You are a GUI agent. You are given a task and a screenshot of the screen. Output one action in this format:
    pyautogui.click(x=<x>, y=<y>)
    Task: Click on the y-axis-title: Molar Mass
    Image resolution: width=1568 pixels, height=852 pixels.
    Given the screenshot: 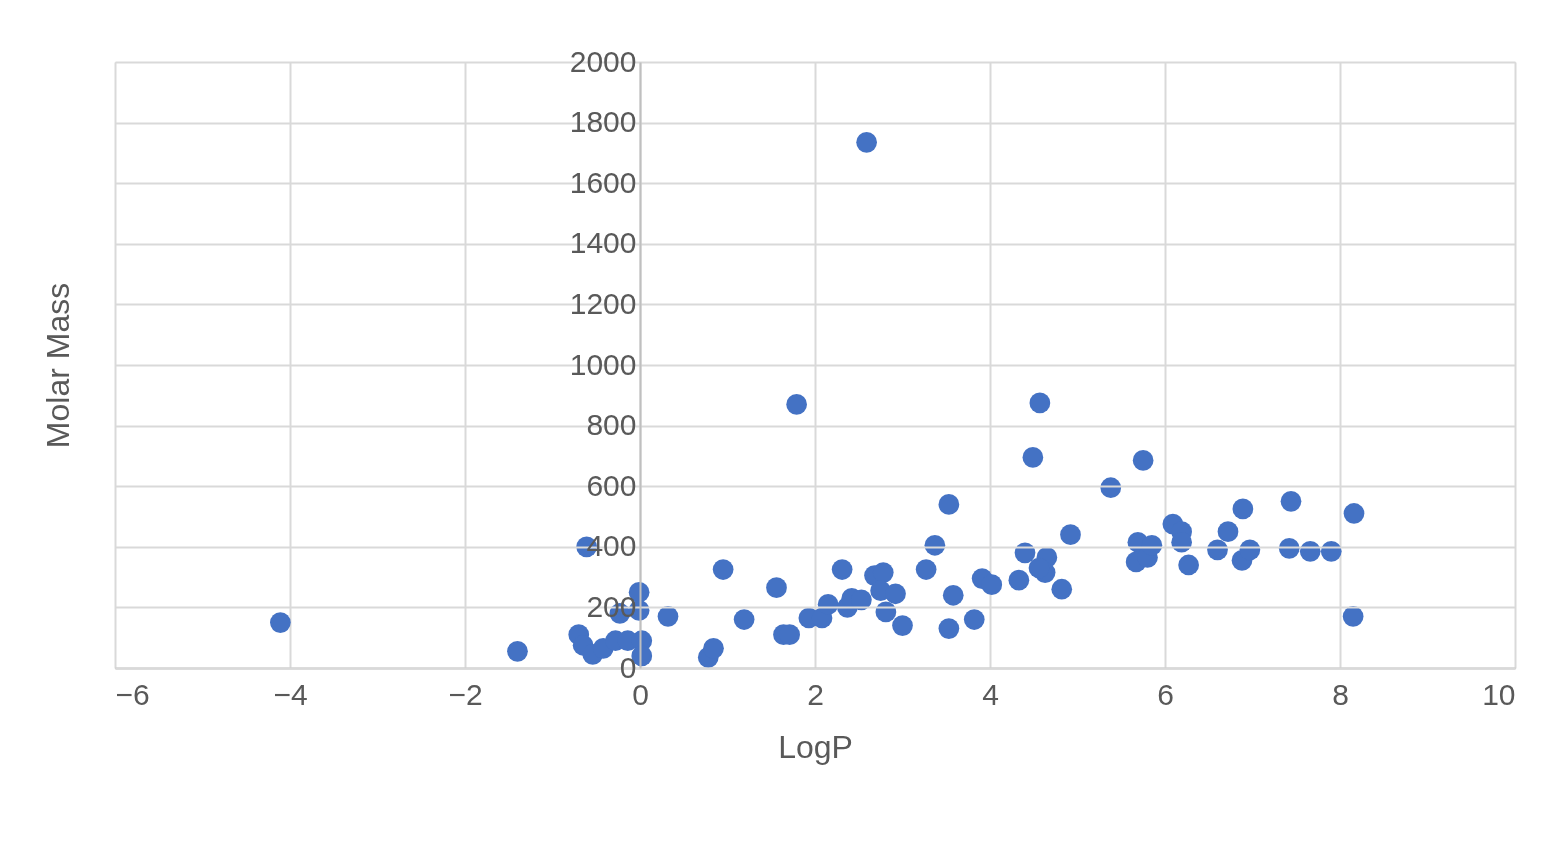 What is the action you would take?
    pyautogui.click(x=57, y=365)
    